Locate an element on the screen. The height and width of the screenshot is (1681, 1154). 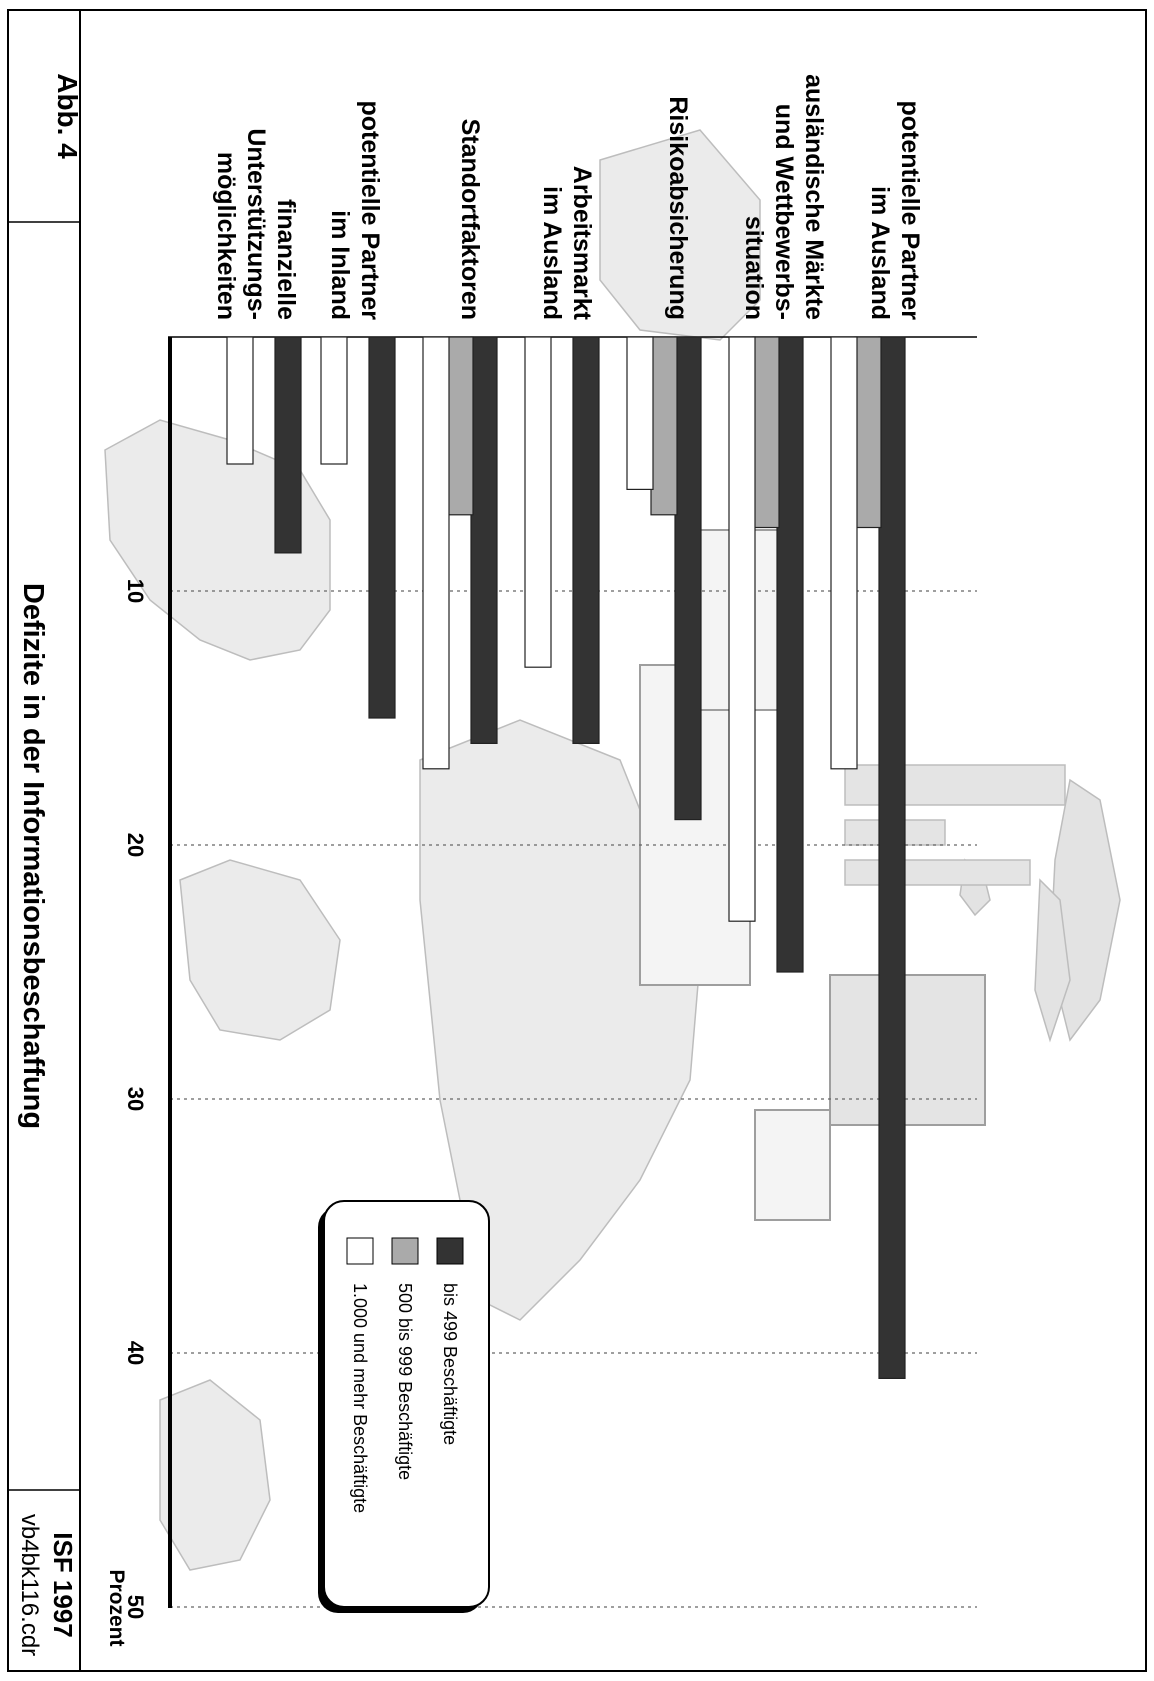
category-label-line: im Inland is located at coordinates (340, 265).